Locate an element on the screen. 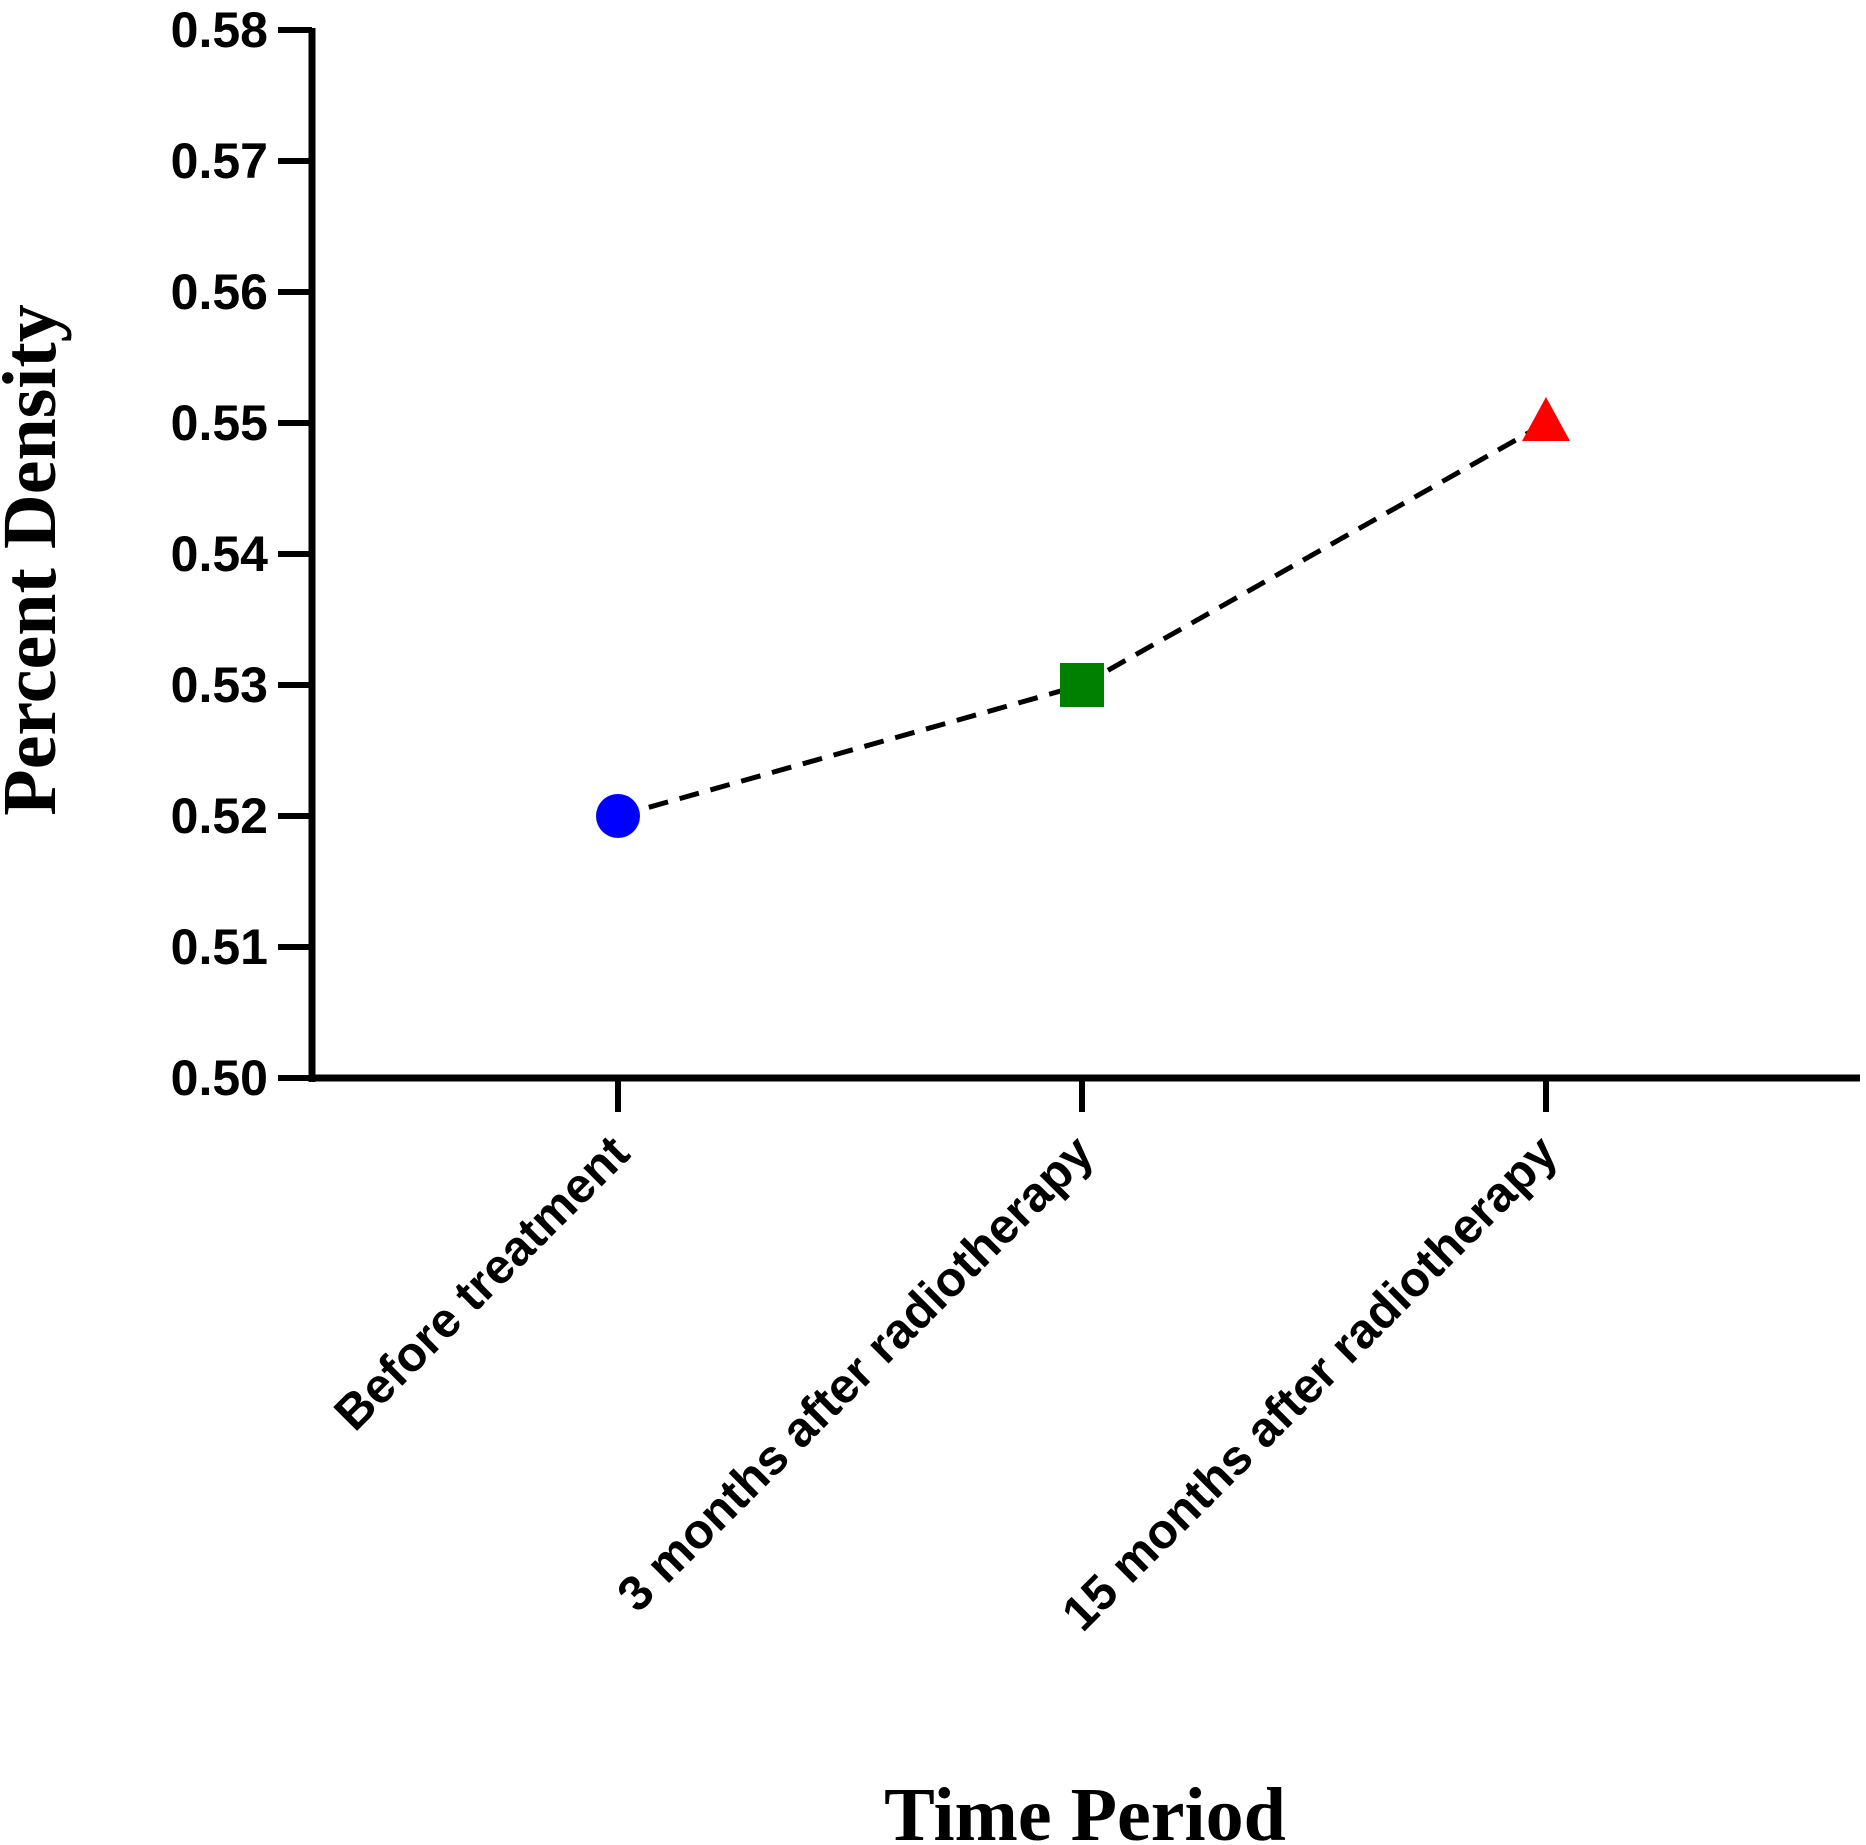 Image resolution: width=1866 pixels, height=1845 pixels. data-point-circle is located at coordinates (618, 816).